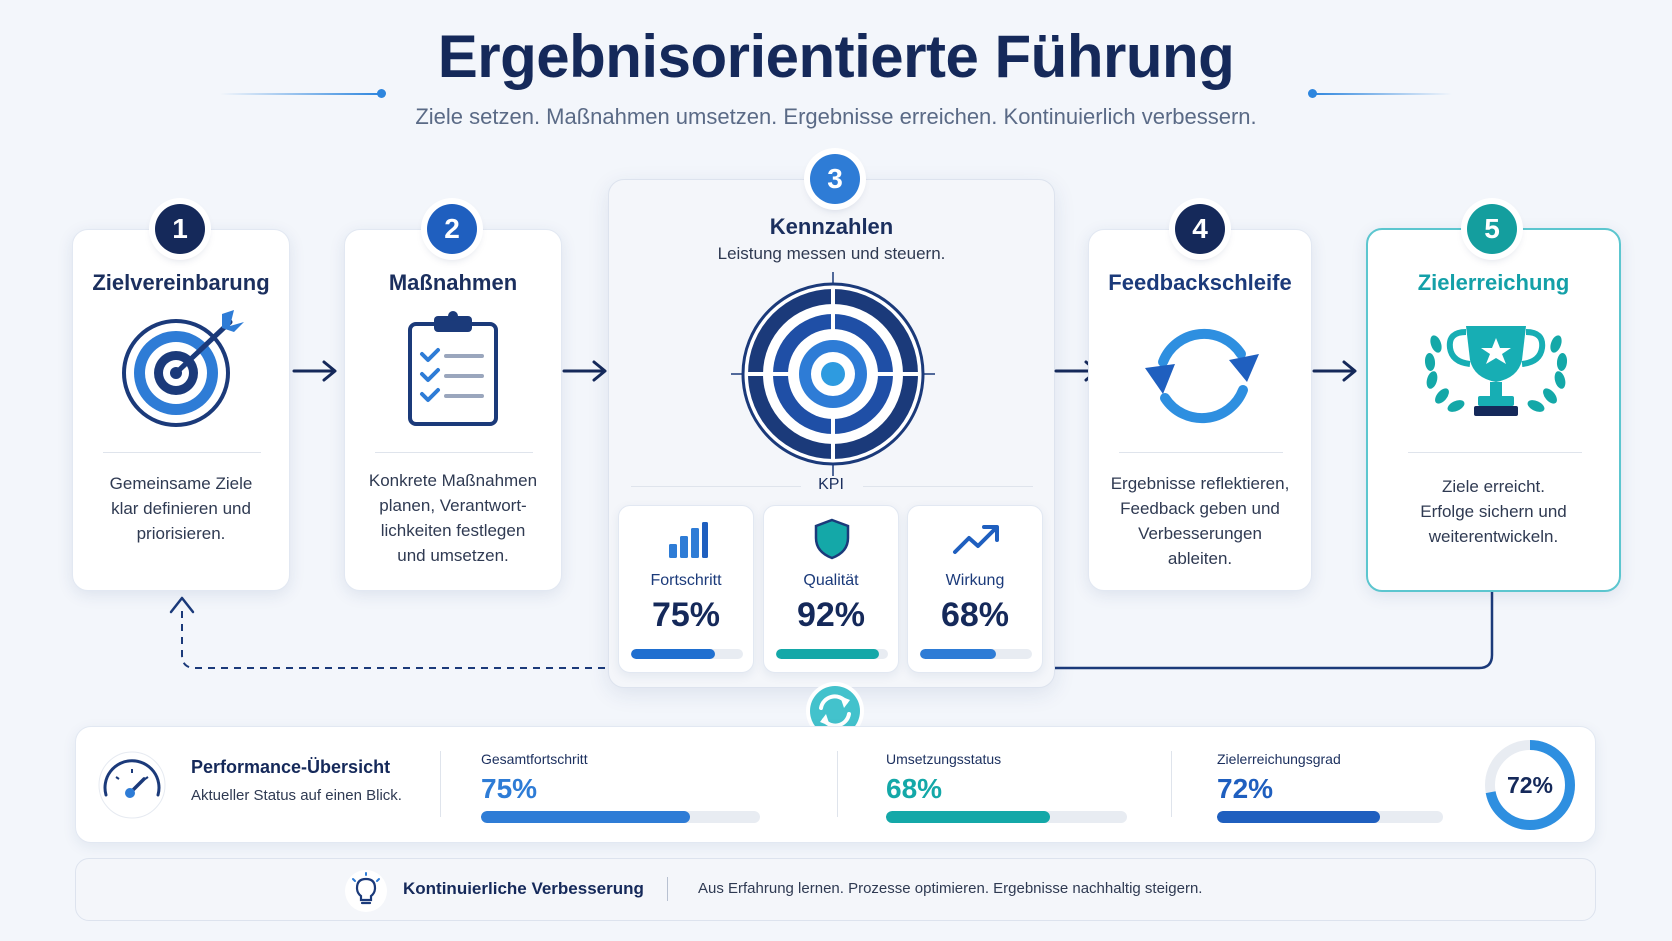  I want to click on kpi-name: Fortschritt, so click(686, 580).